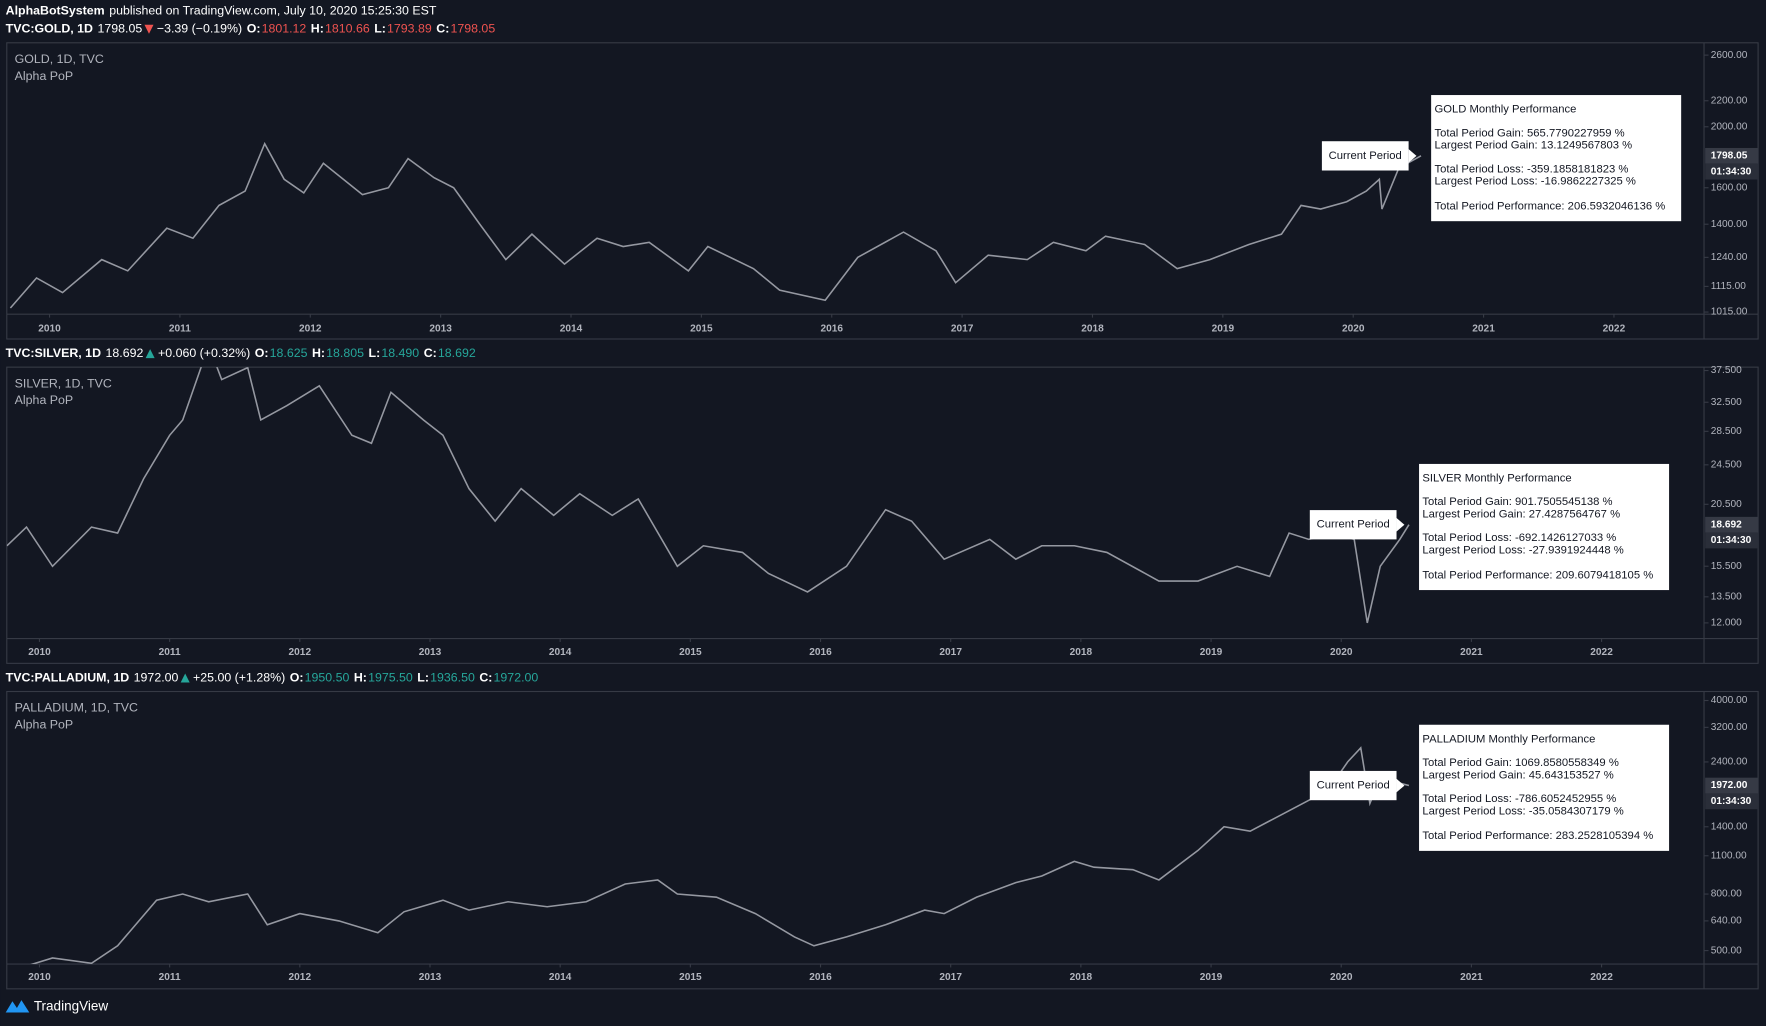 This screenshot has width=1766, height=1026. I want to click on last-price-tag-label: 1972.00, so click(1729, 785).